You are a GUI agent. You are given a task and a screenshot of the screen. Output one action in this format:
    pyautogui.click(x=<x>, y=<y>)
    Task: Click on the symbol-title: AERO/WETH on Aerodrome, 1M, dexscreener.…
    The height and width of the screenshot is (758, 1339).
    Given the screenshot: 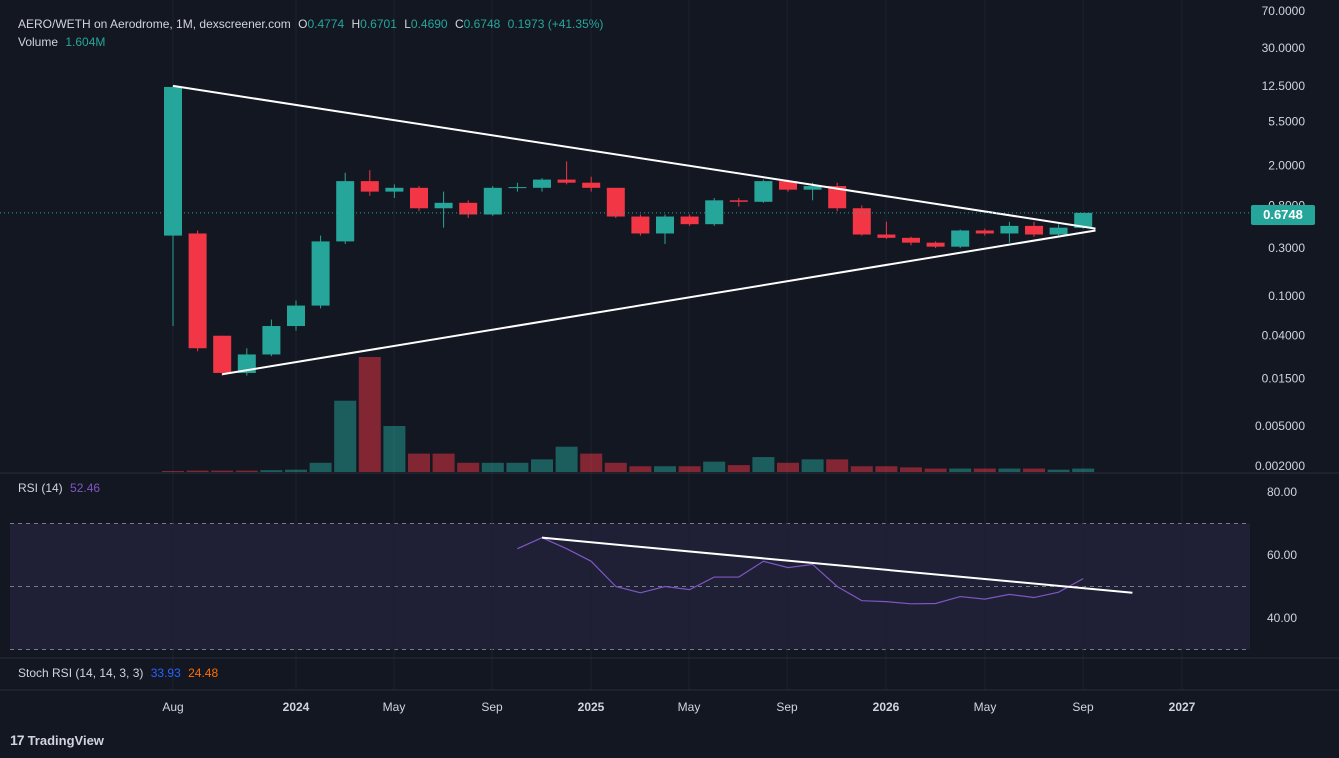 What is the action you would take?
    pyautogui.click(x=154, y=24)
    